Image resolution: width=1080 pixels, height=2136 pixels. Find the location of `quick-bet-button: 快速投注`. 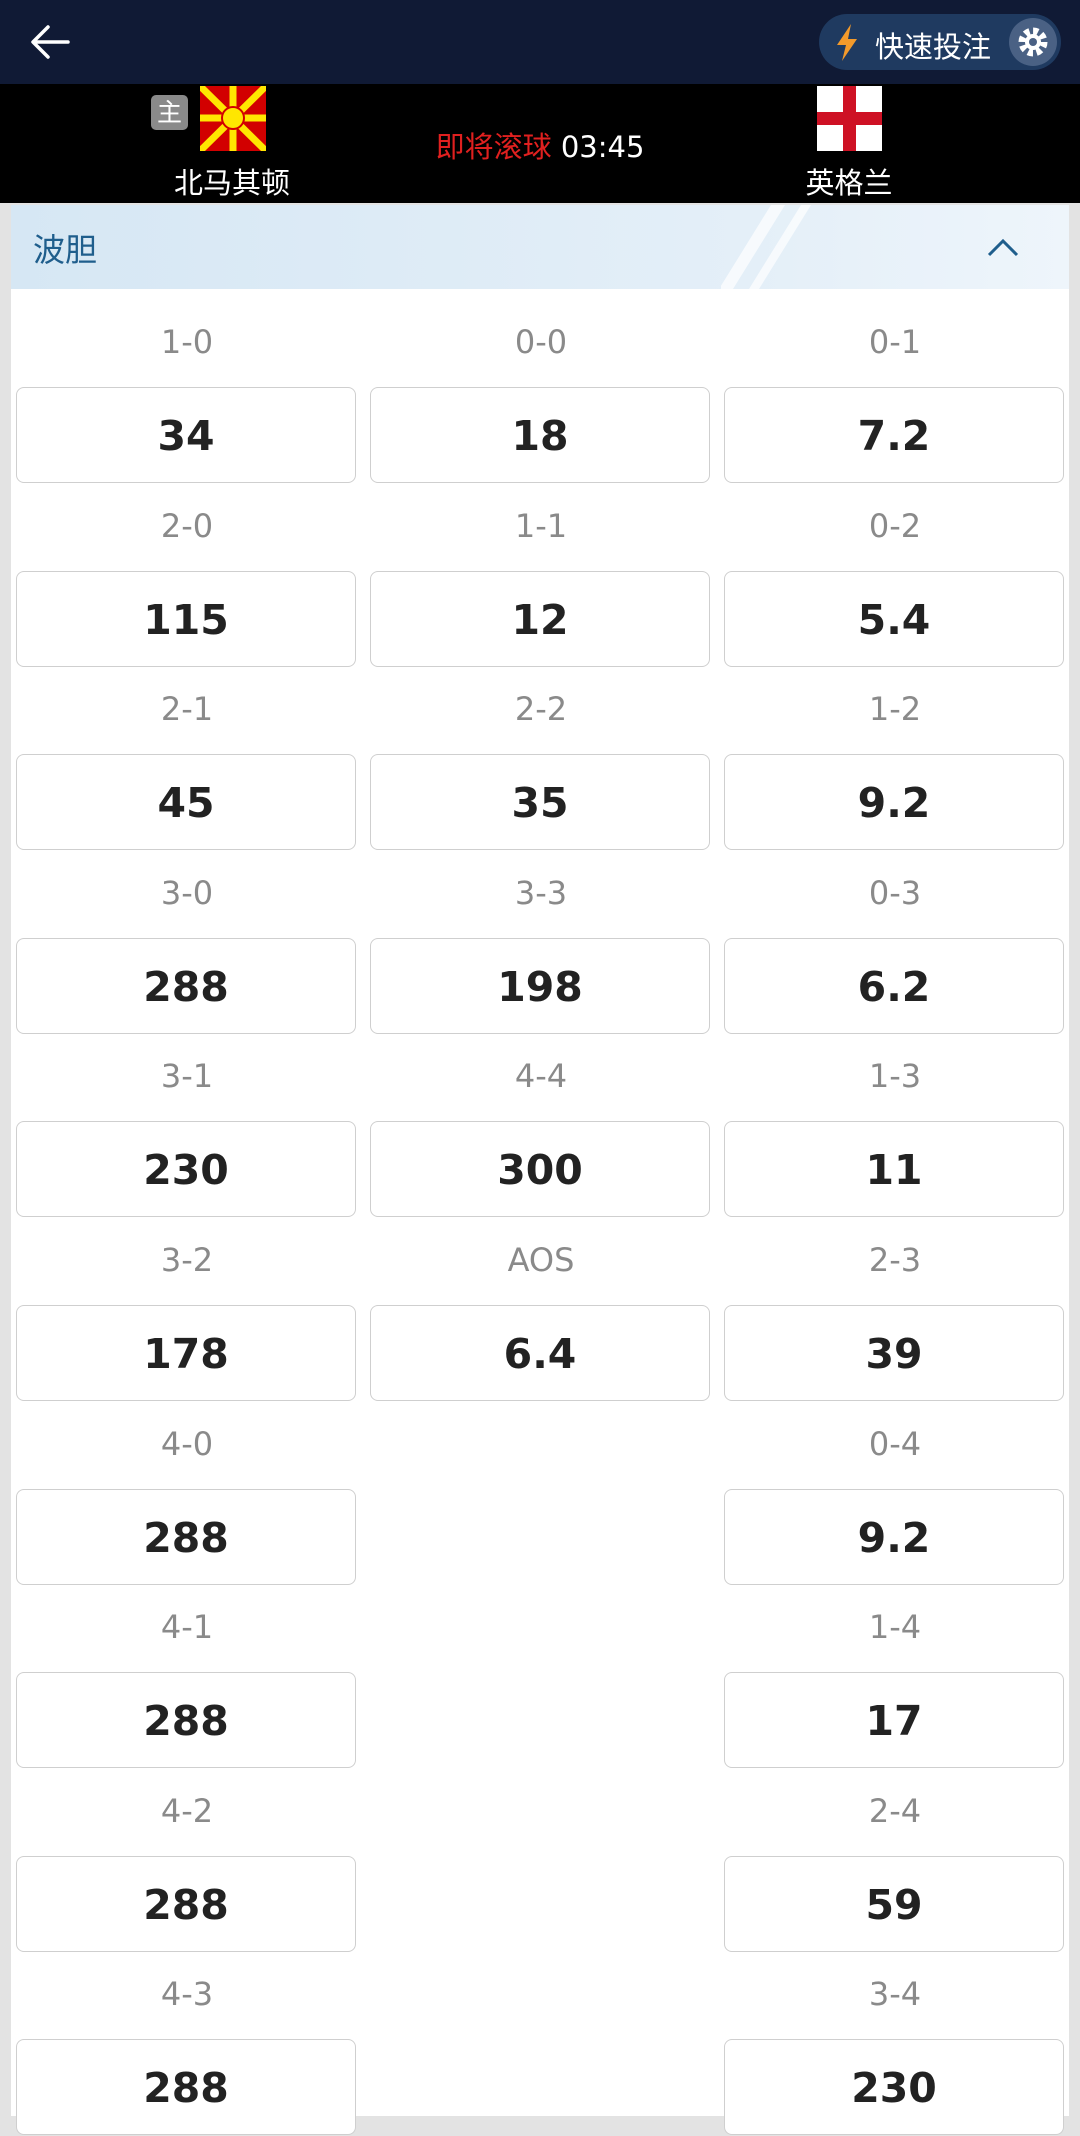

quick-bet-button: 快速投注 is located at coordinates (940, 42).